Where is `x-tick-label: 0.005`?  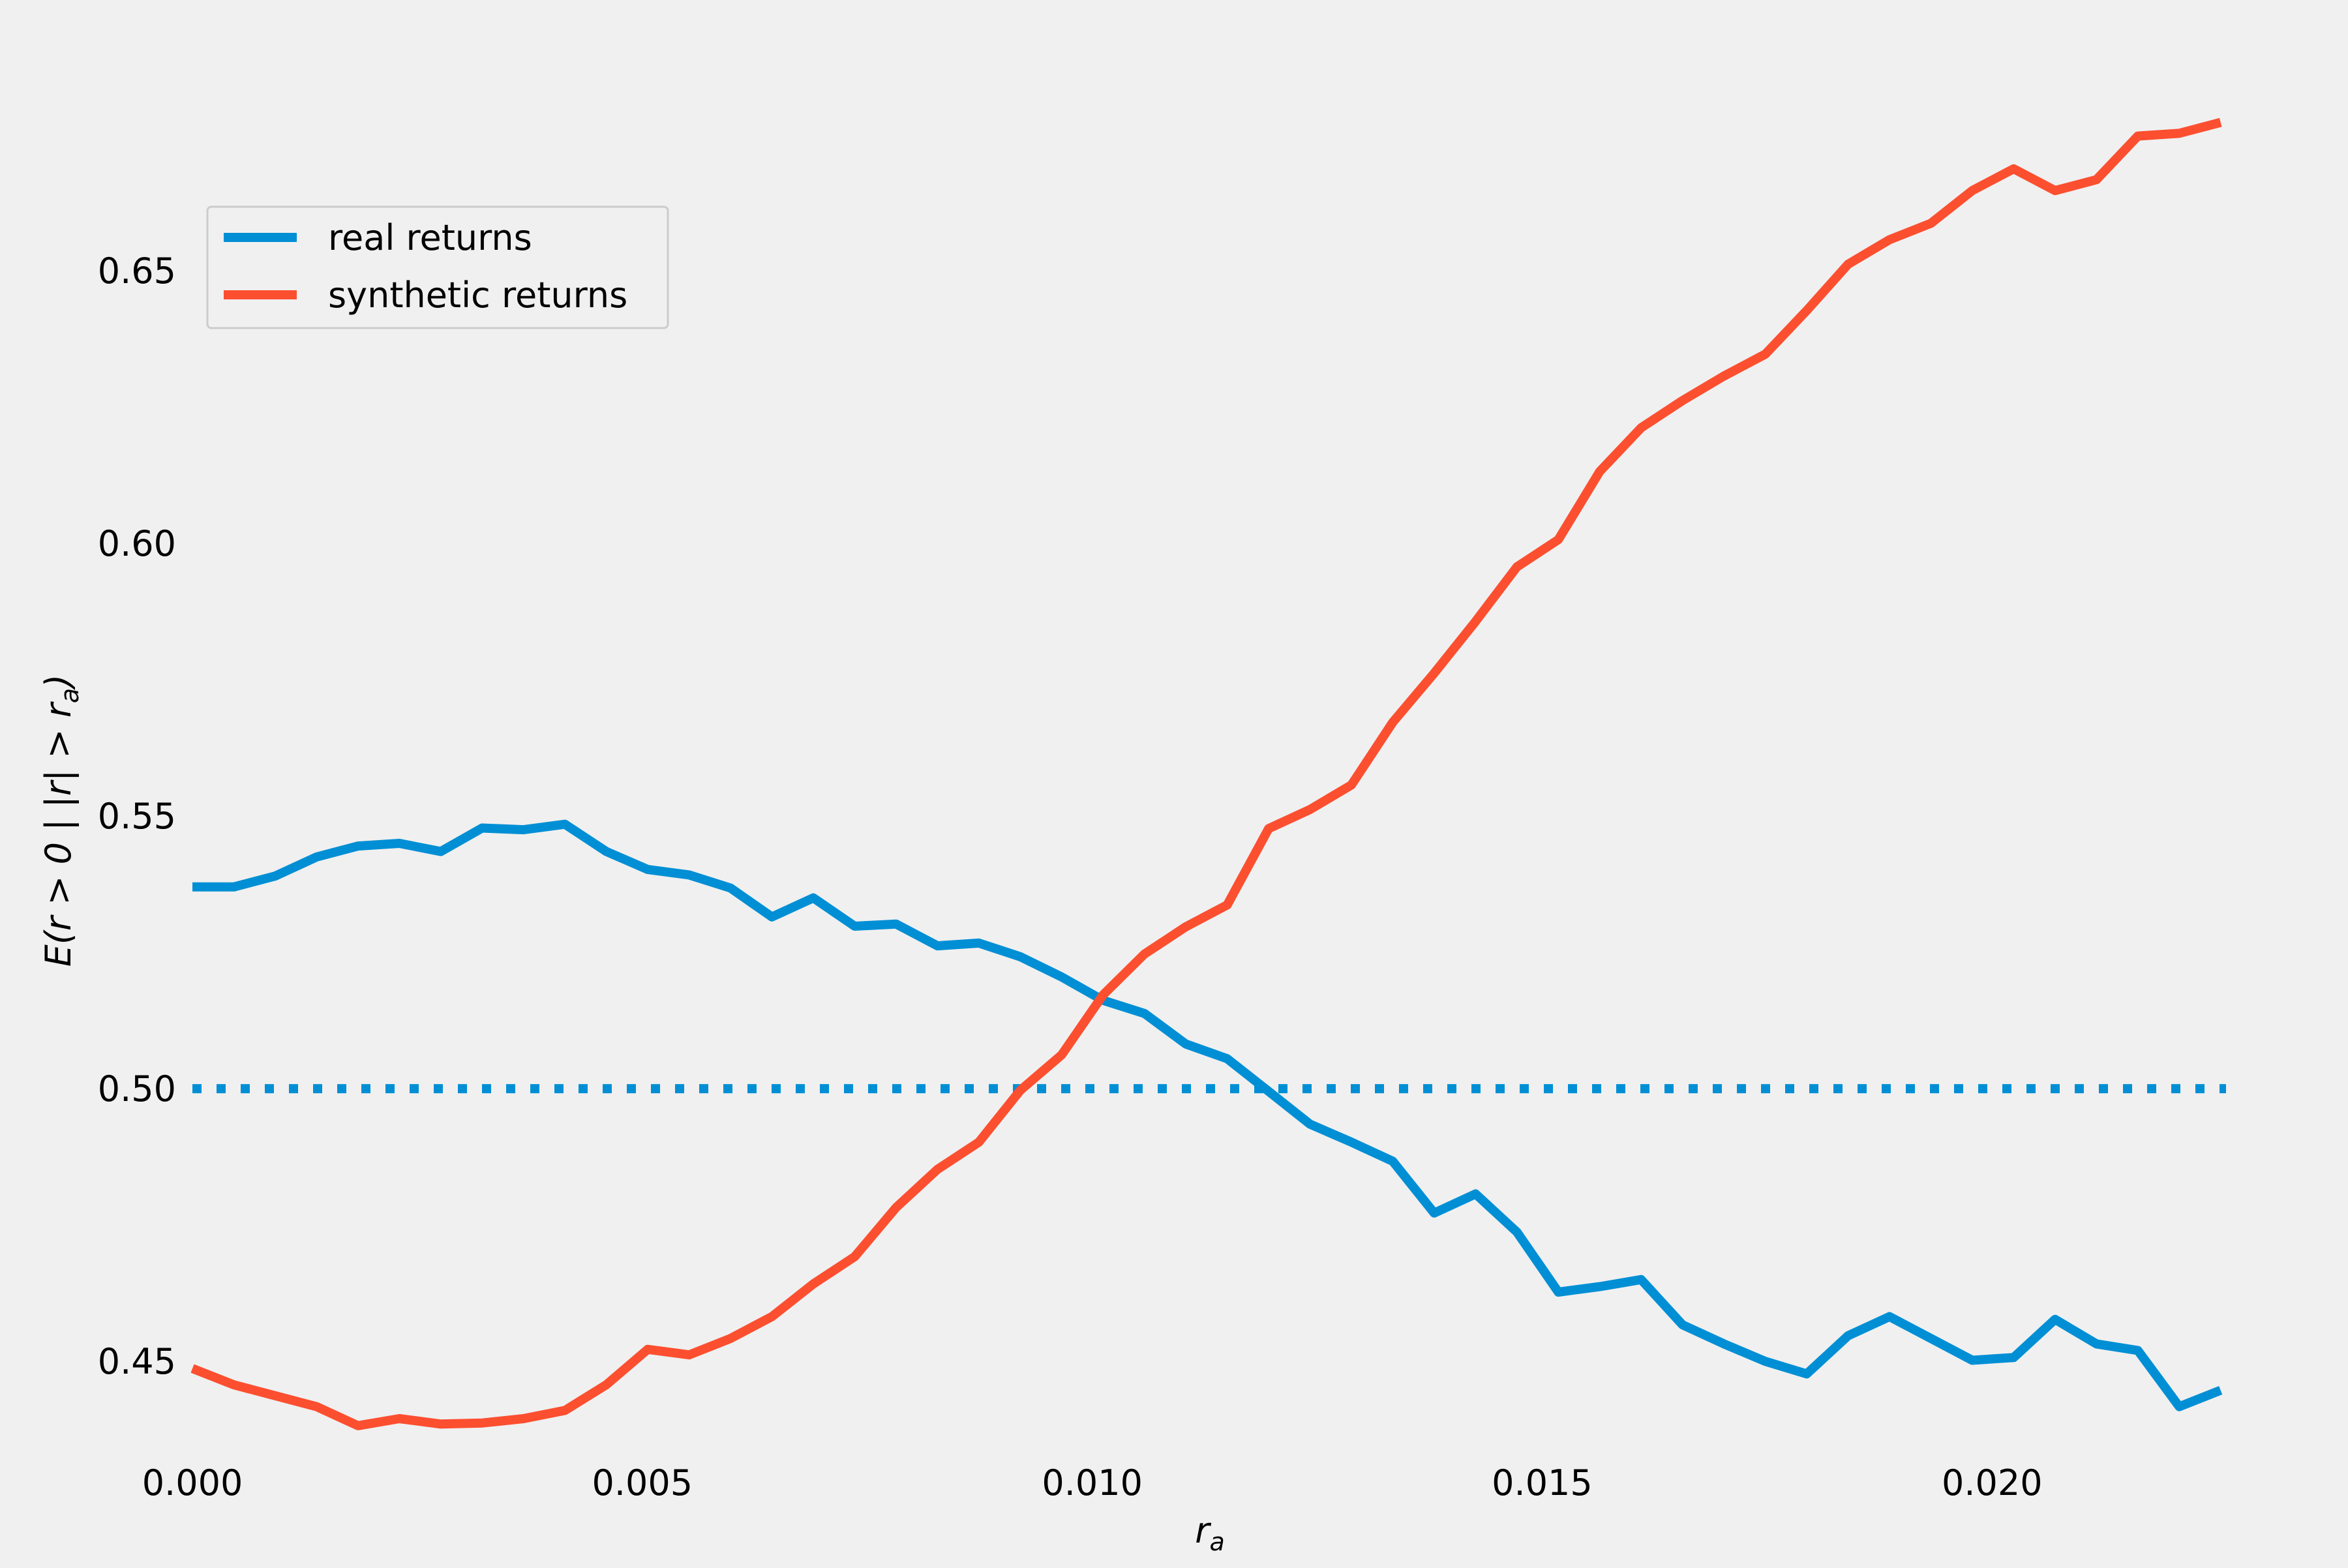
x-tick-label: 0.005 is located at coordinates (642, 1482).